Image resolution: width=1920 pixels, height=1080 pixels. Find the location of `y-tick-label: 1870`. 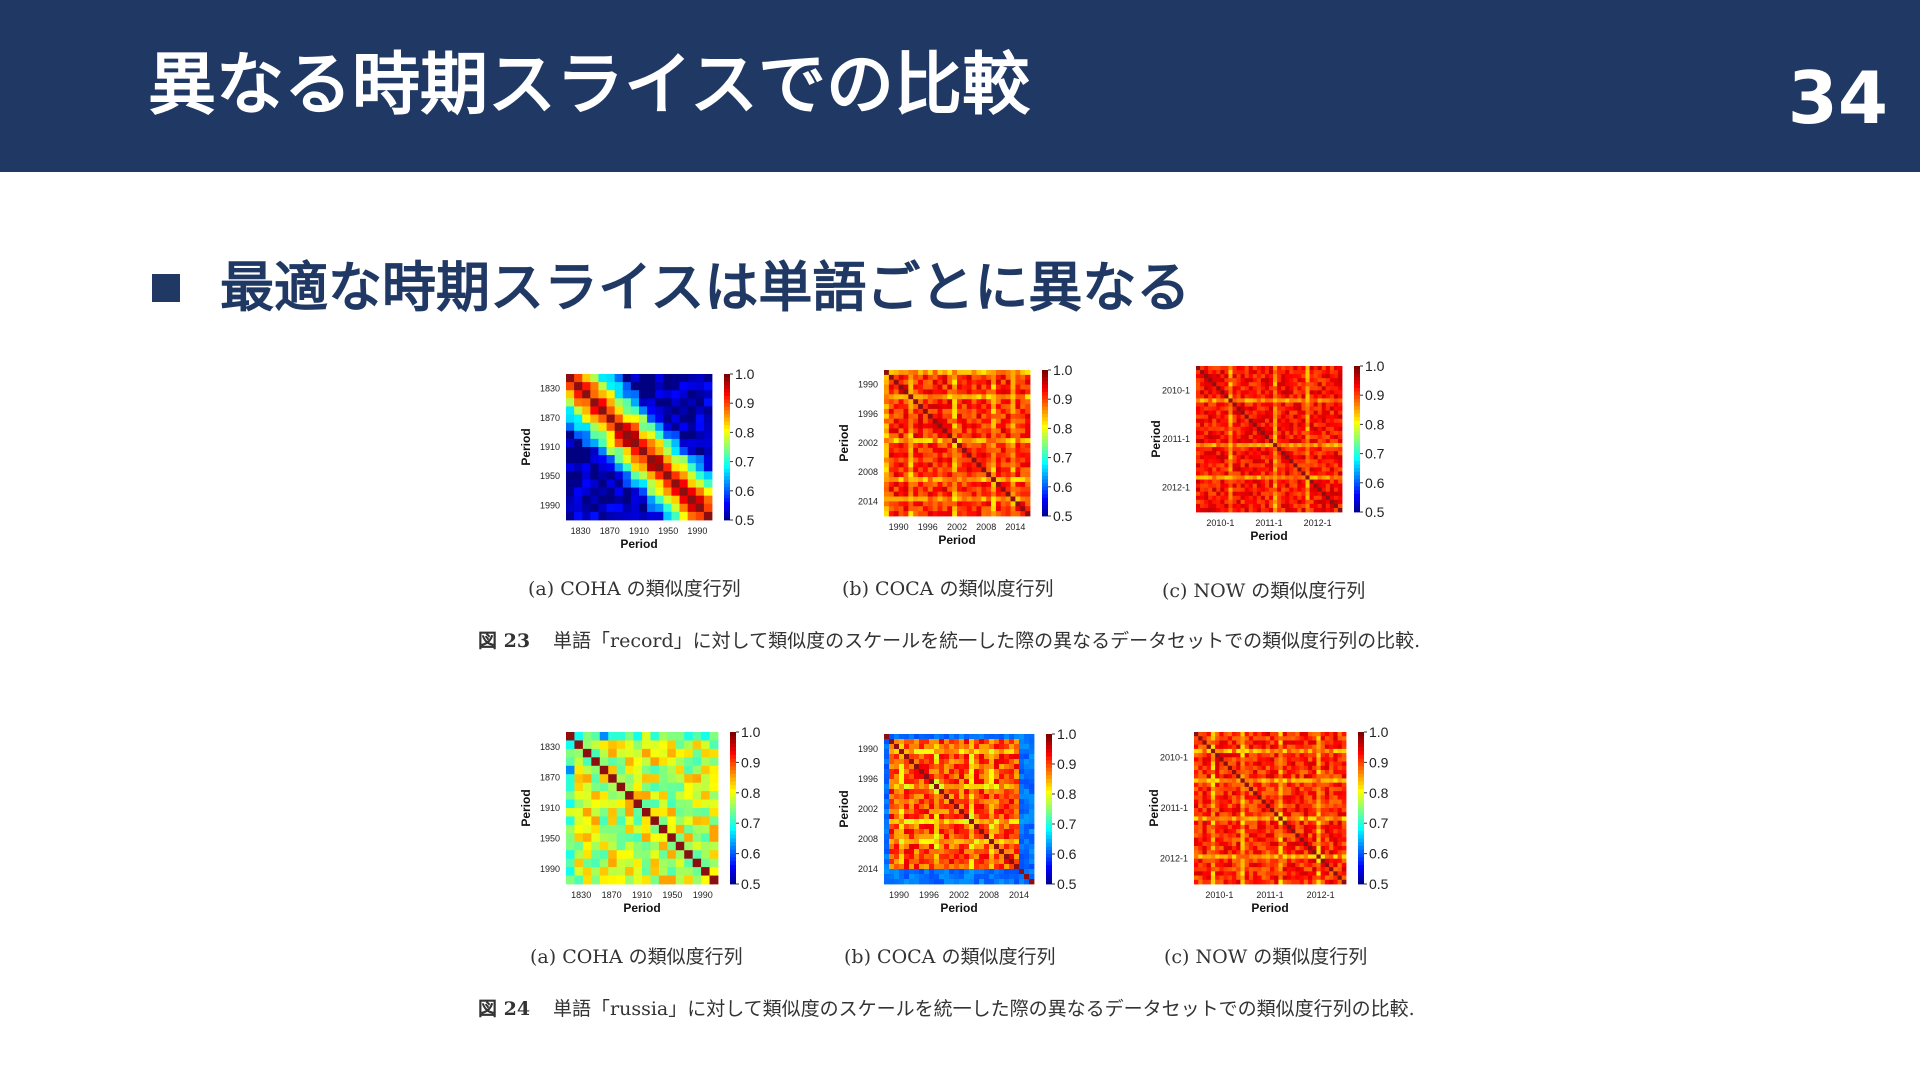

y-tick-label: 1870 is located at coordinates (550, 778).